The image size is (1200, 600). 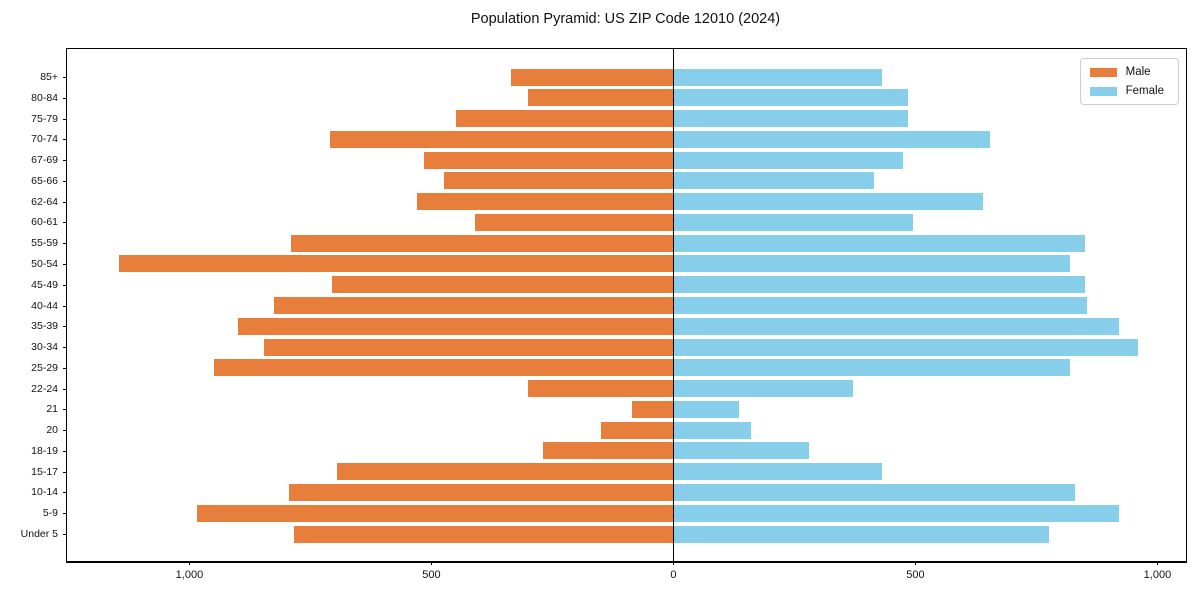 I want to click on y-axis-label: 65-66, so click(x=44, y=180).